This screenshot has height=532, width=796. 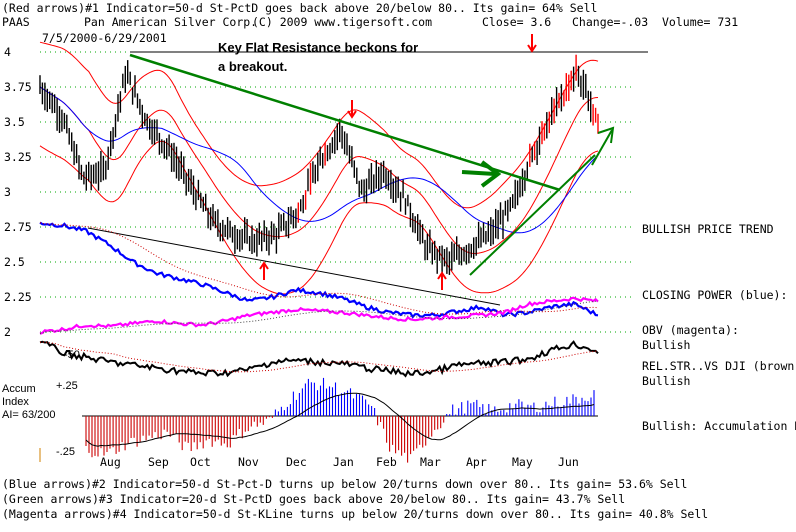 I want to click on accum-mark-pos: +.25, so click(x=67, y=386).